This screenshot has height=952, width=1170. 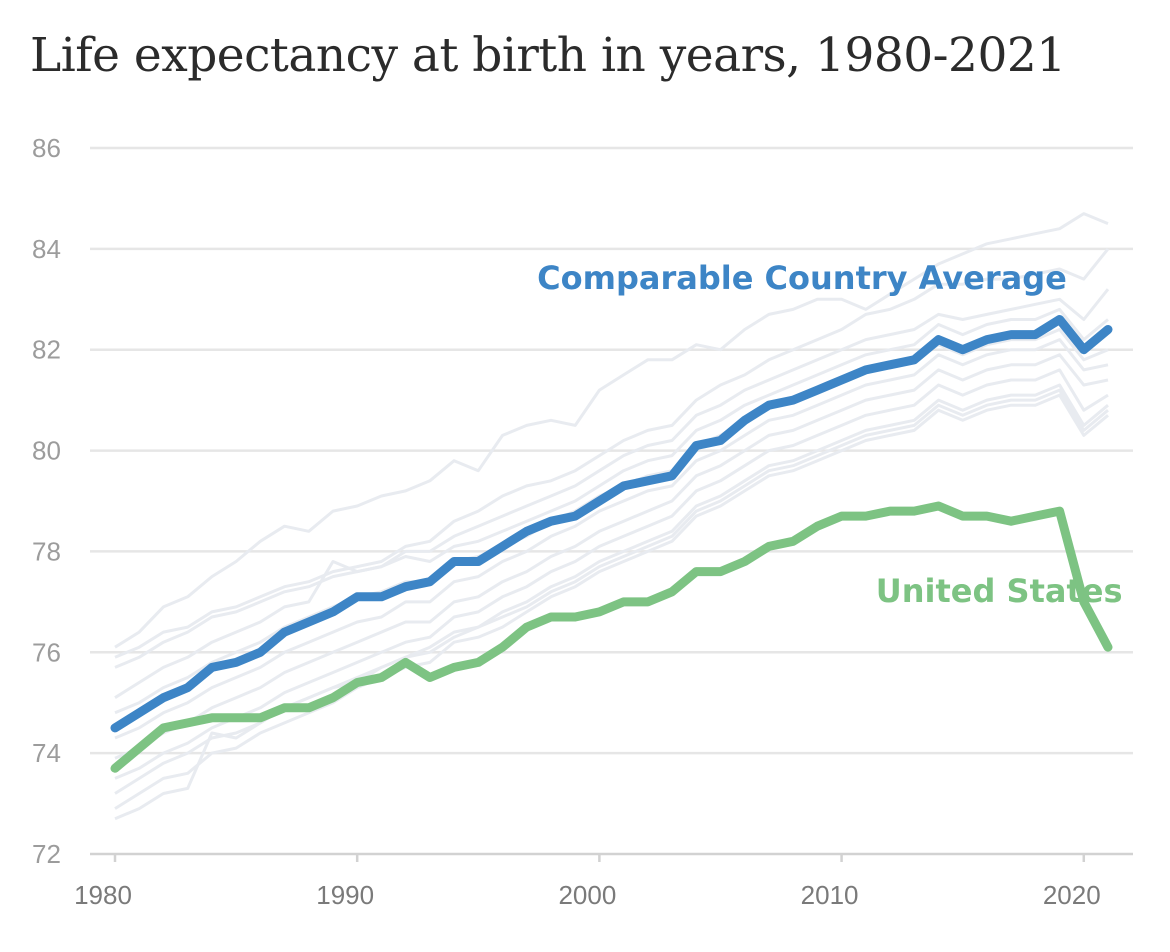 I want to click on x-axis: 1980 1990 2000 2010 2020, so click(x=587, y=882).